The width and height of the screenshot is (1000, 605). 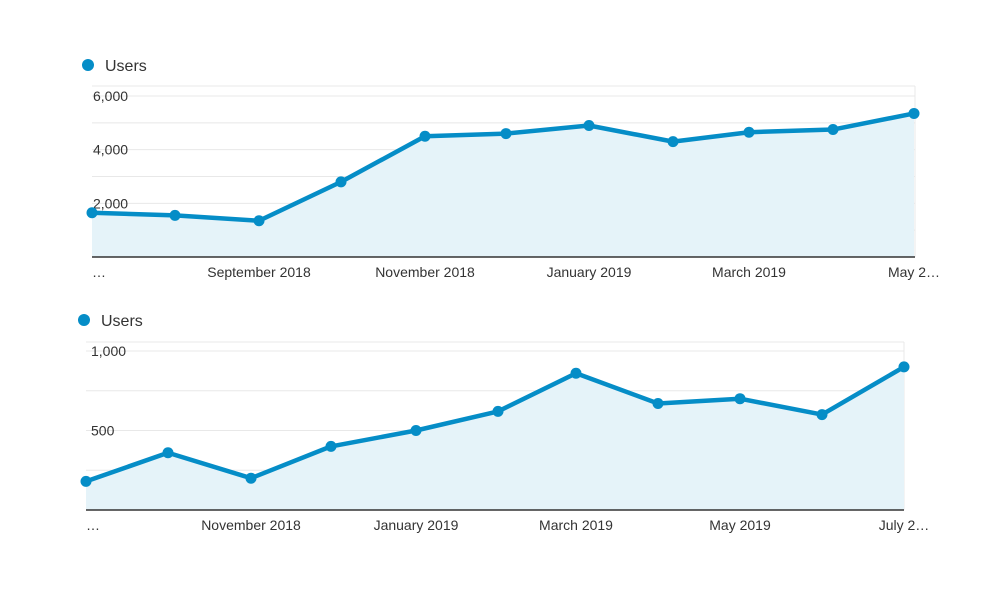 What do you see at coordinates (740, 525) in the screenshot?
I see `x-tick-label: May 2019` at bounding box center [740, 525].